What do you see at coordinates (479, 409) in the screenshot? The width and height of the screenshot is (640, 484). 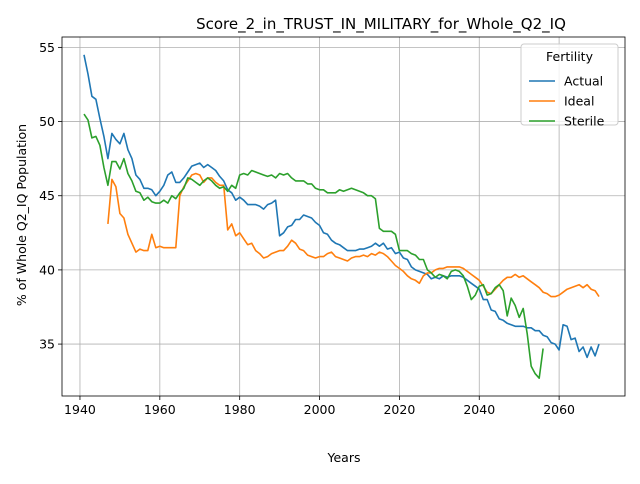 I see `x-tick-label: 2040` at bounding box center [479, 409].